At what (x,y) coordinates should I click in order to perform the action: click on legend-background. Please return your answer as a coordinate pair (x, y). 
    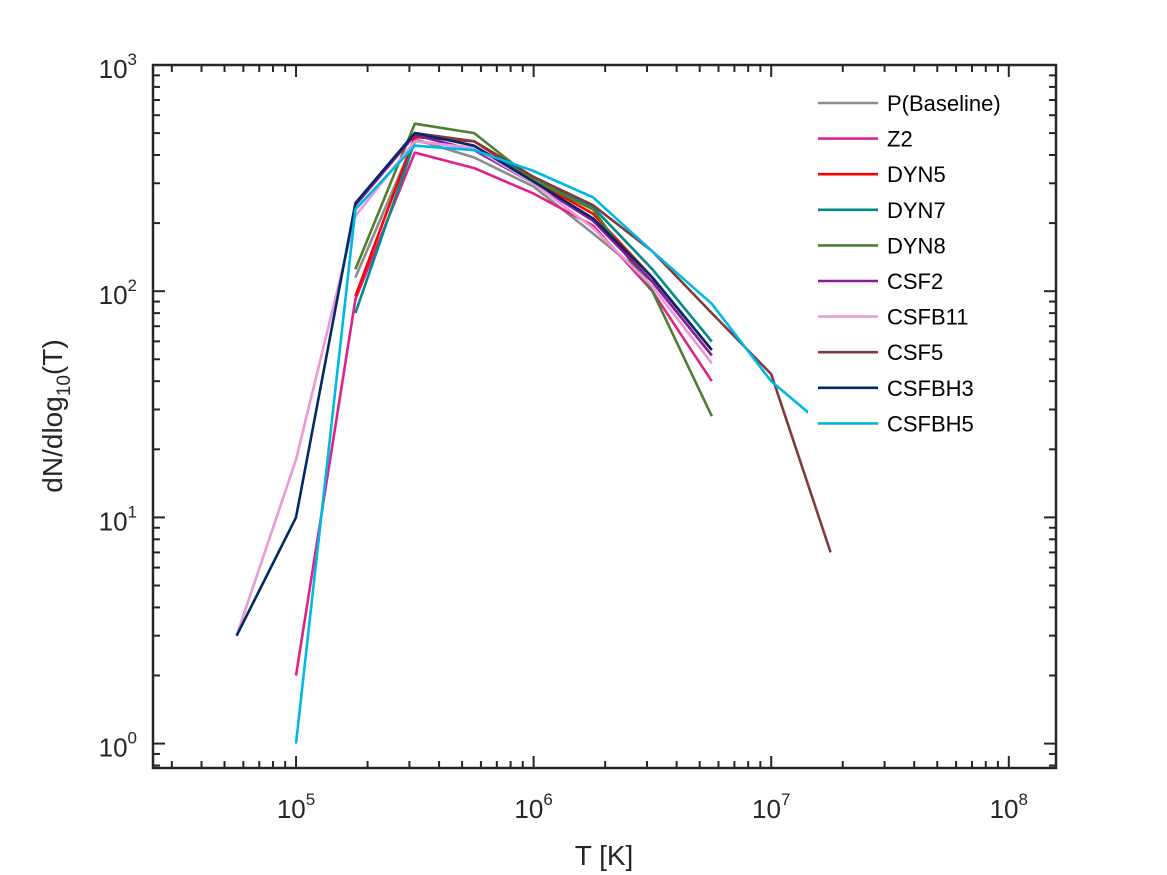
    Looking at the image, I should click on (924, 263).